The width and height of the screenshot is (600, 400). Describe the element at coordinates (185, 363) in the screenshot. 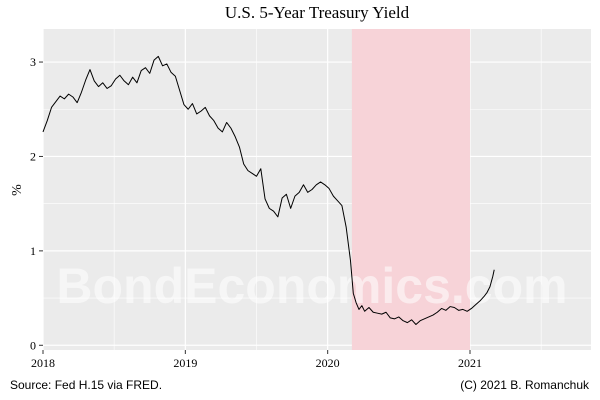

I see `x-tick-label: 2019` at that location.